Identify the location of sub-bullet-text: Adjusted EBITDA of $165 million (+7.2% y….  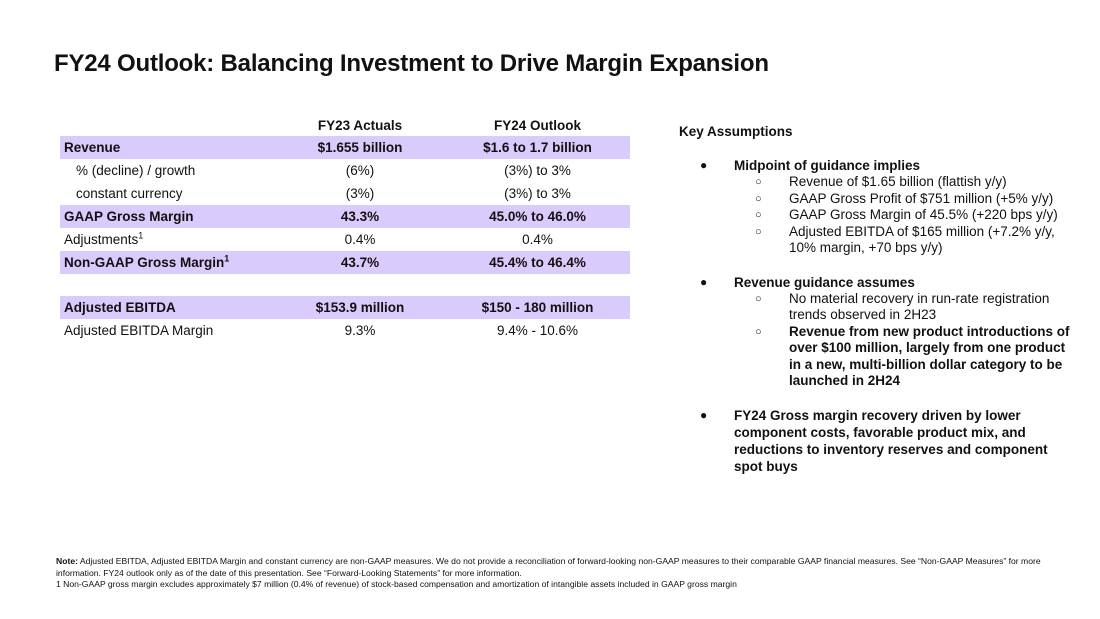
(922, 239).